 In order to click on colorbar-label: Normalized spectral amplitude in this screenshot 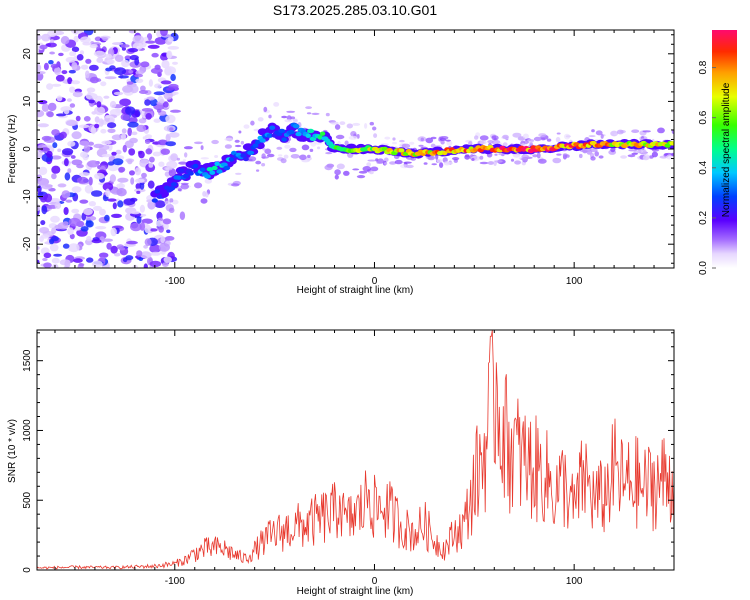, I will do `click(726, 149)`.